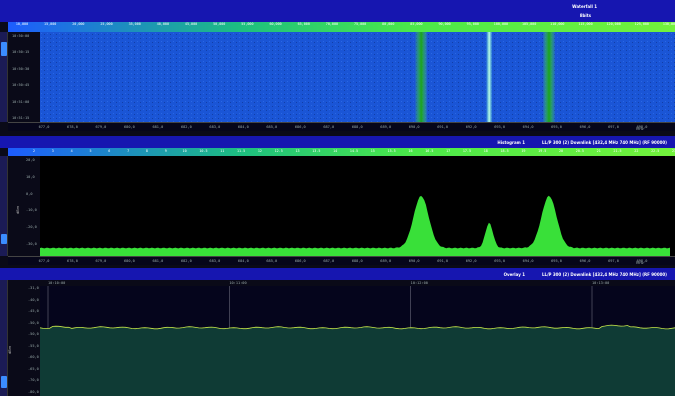 Image resolution: width=675 pixels, height=396 pixels. Describe the element at coordinates (443, 261) in the screenshot. I see `histogram-x-tick-label: 691,0` at that location.